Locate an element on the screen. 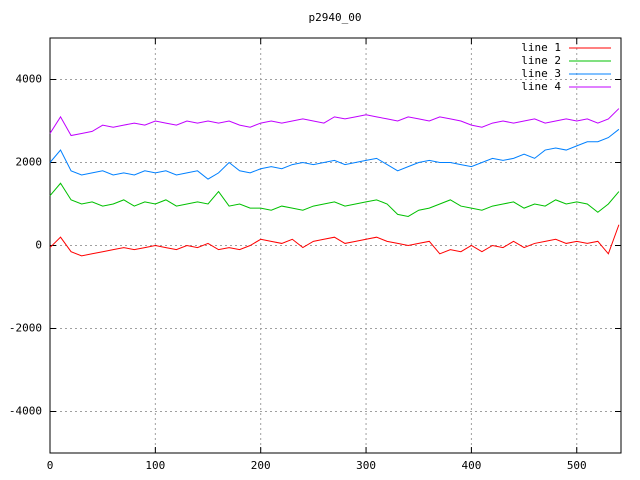 This screenshot has height=480, width=640. legend-label: line 1 is located at coordinates (541, 47).